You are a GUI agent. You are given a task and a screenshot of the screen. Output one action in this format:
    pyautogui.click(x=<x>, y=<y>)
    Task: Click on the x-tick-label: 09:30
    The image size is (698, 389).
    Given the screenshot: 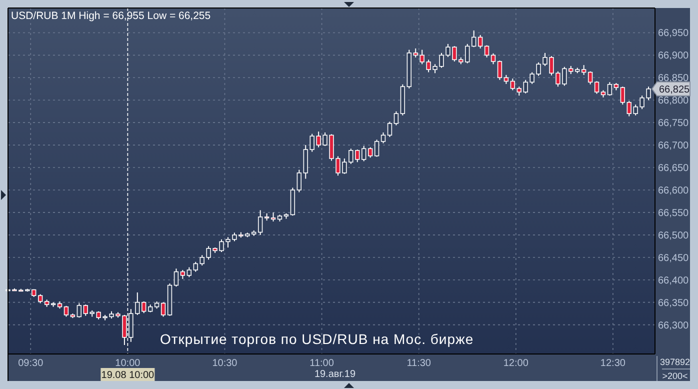 What is the action you would take?
    pyautogui.click(x=31, y=363)
    